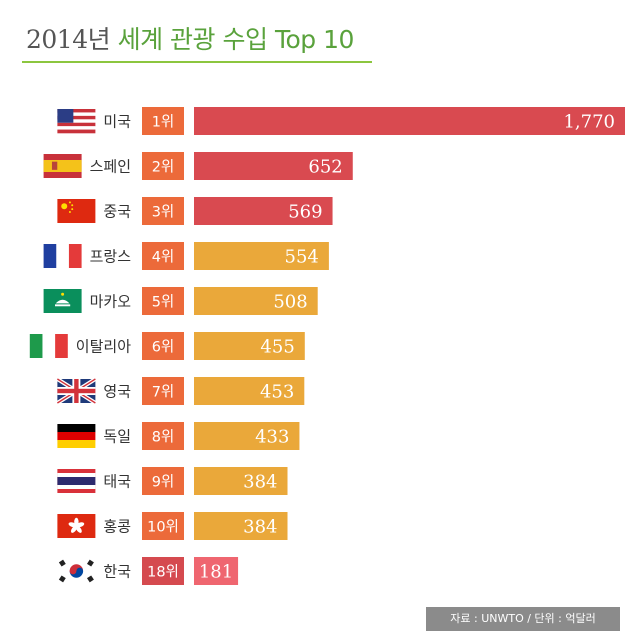  I want to click on korea-flag-icon, so click(76, 571).